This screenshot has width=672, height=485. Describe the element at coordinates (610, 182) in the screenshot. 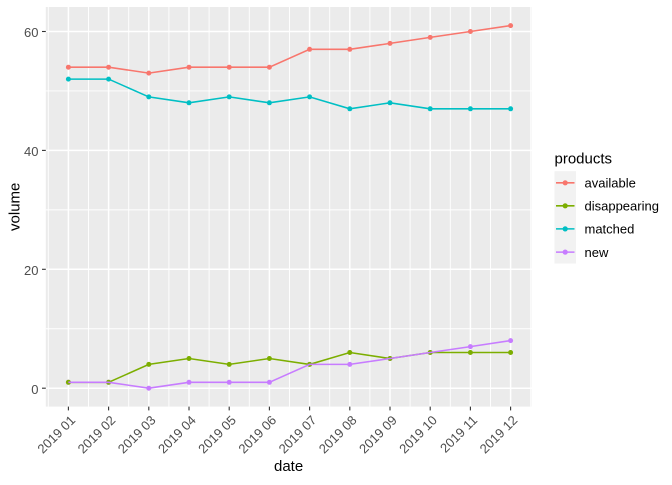

I see `svg-text: available` at that location.